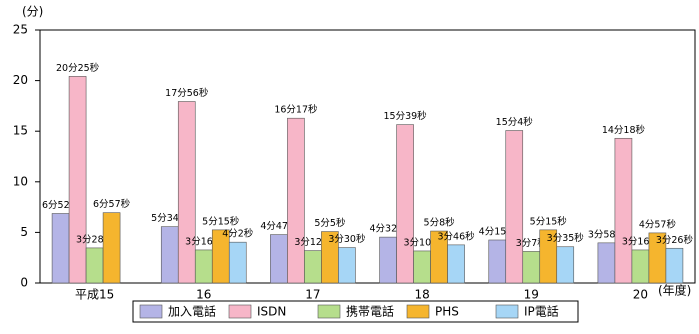 The image size is (699, 334). Describe the element at coordinates (94, 295) in the screenshot. I see `x-tick-label: 平成15` at that location.